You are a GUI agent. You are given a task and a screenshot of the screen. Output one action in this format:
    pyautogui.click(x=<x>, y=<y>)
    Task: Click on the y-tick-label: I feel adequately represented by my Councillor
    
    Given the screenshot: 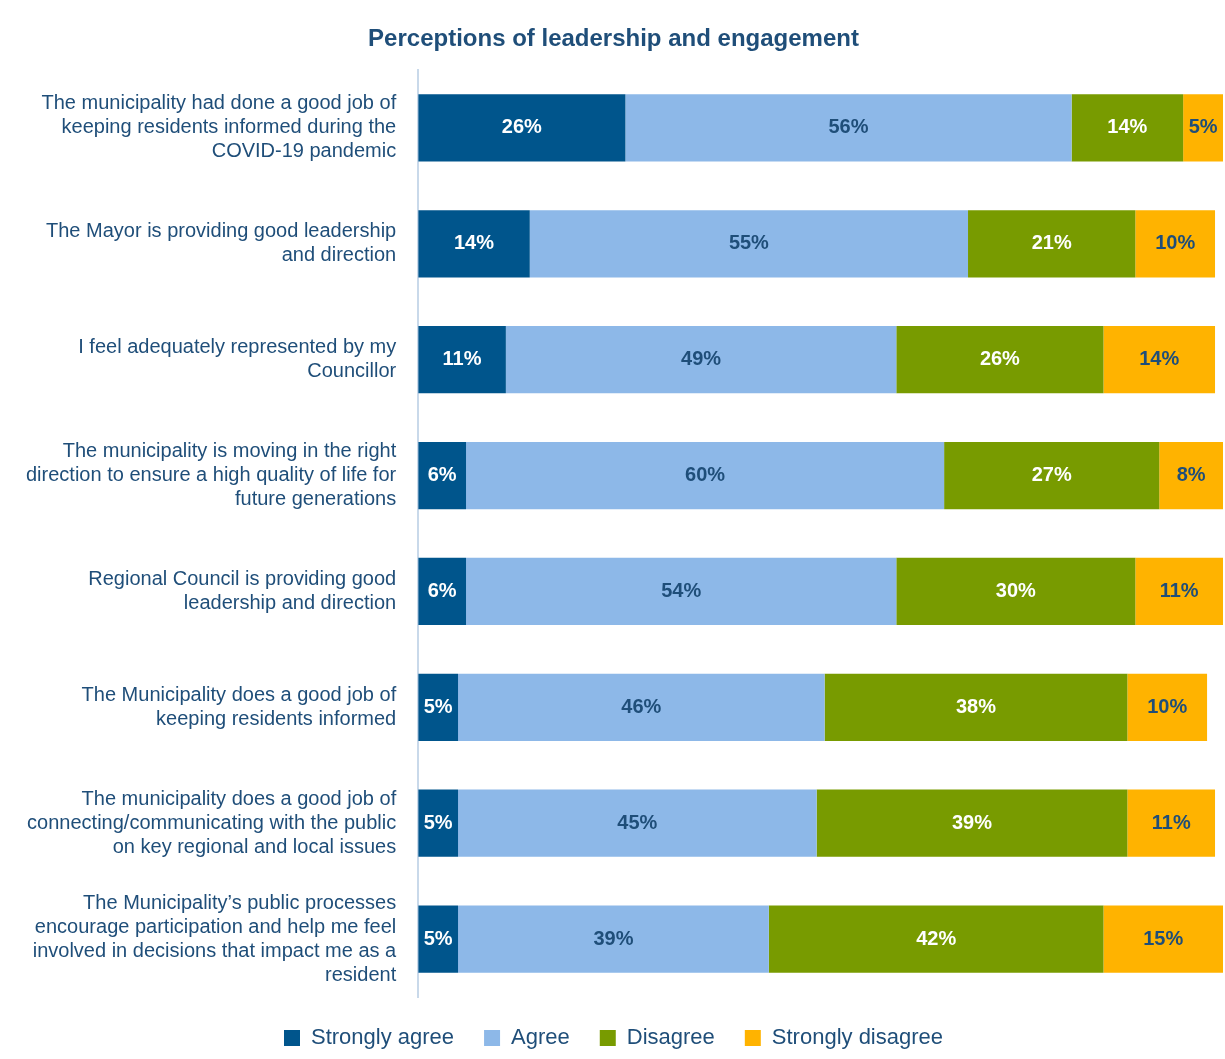 What is the action you would take?
    pyautogui.click(x=237, y=358)
    